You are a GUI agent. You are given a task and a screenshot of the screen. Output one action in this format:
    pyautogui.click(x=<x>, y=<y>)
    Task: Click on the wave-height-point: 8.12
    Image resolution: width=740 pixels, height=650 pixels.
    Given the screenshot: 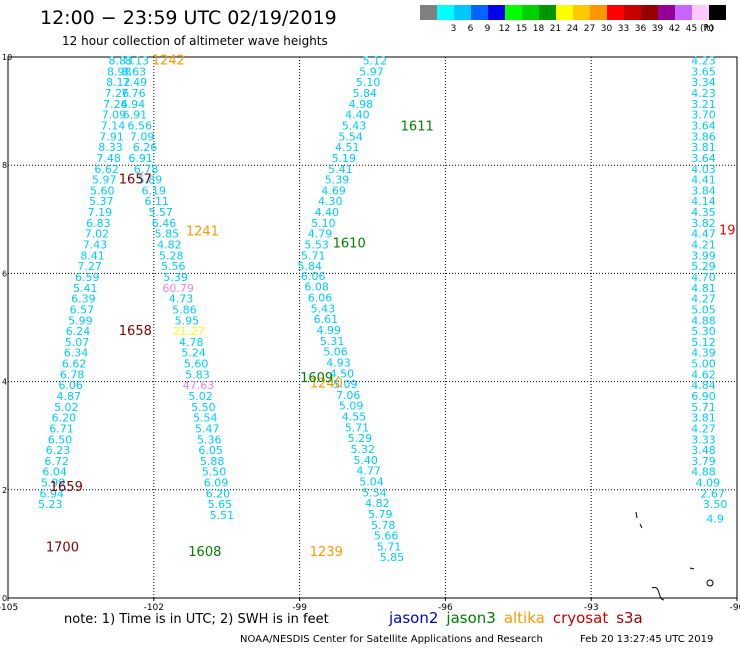 What is the action you would take?
    pyautogui.click(x=118, y=82)
    